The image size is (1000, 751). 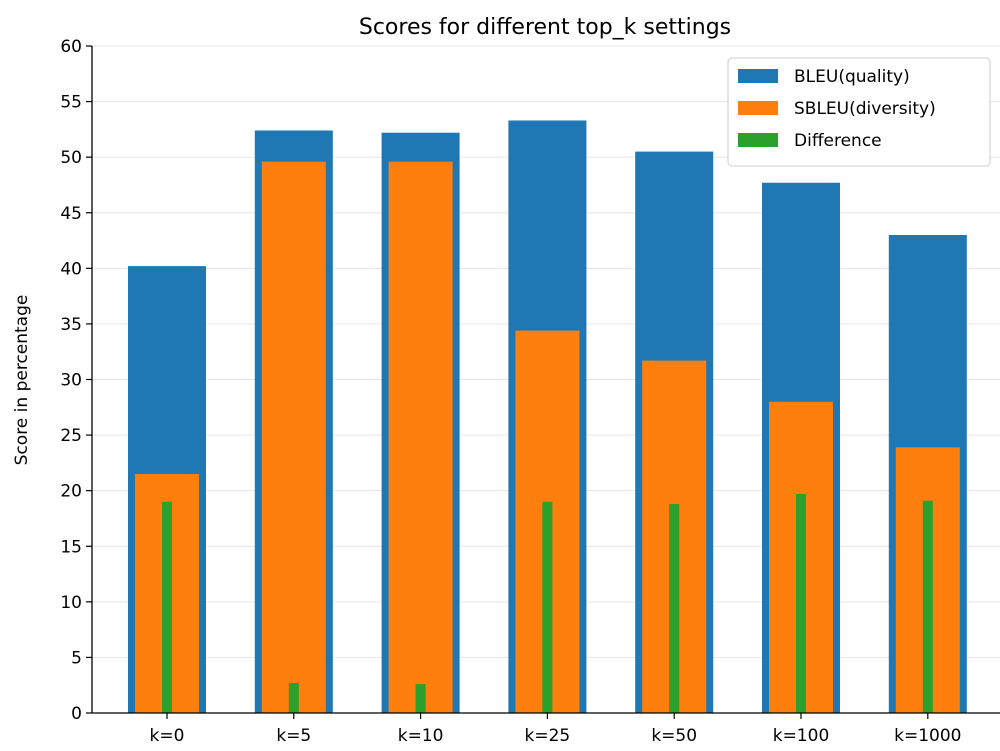 I want to click on bar-k=25-series-3, so click(x=547, y=607).